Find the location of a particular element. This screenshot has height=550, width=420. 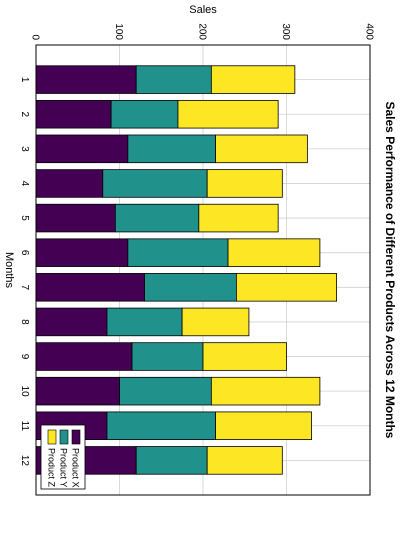

legend-label: Product X is located at coordinates (76, 468).